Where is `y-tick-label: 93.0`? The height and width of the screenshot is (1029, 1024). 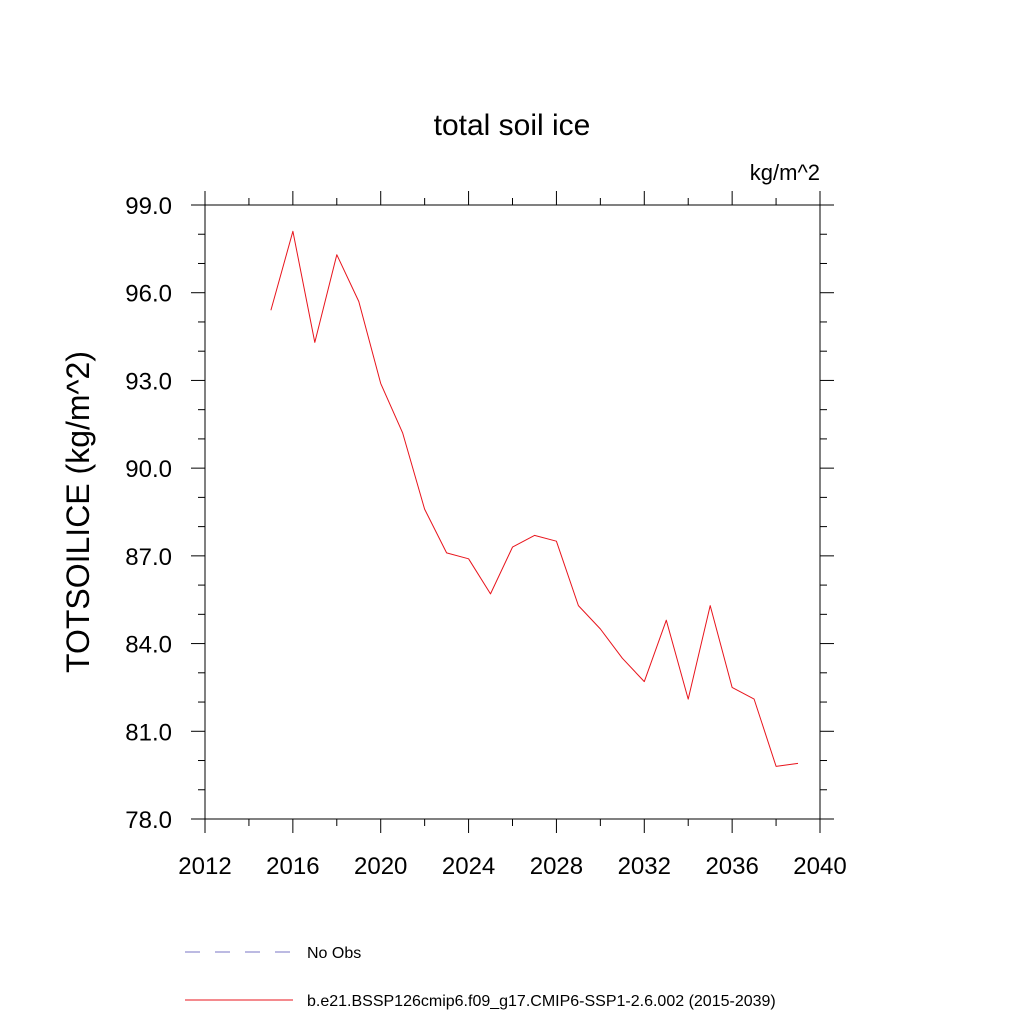
y-tick-label: 93.0 is located at coordinates (148, 381).